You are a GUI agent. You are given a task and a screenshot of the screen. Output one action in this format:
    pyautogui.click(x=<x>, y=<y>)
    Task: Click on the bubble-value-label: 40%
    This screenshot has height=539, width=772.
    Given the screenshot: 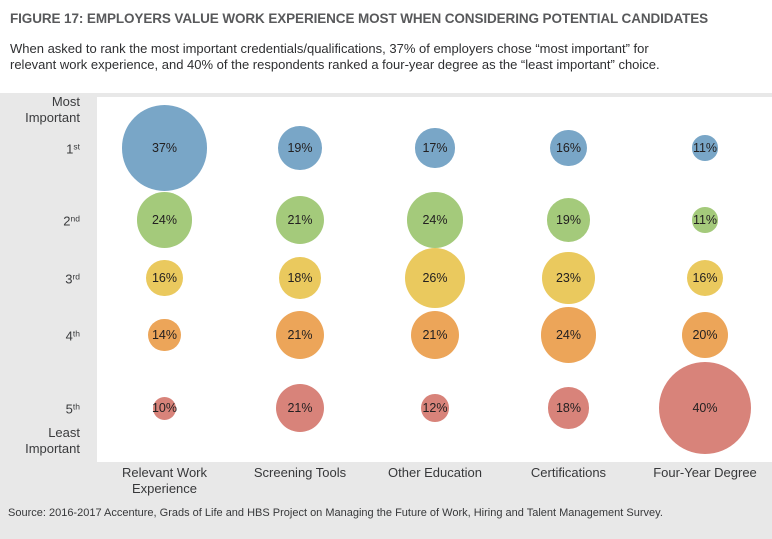 What is the action you would take?
    pyautogui.click(x=705, y=408)
    